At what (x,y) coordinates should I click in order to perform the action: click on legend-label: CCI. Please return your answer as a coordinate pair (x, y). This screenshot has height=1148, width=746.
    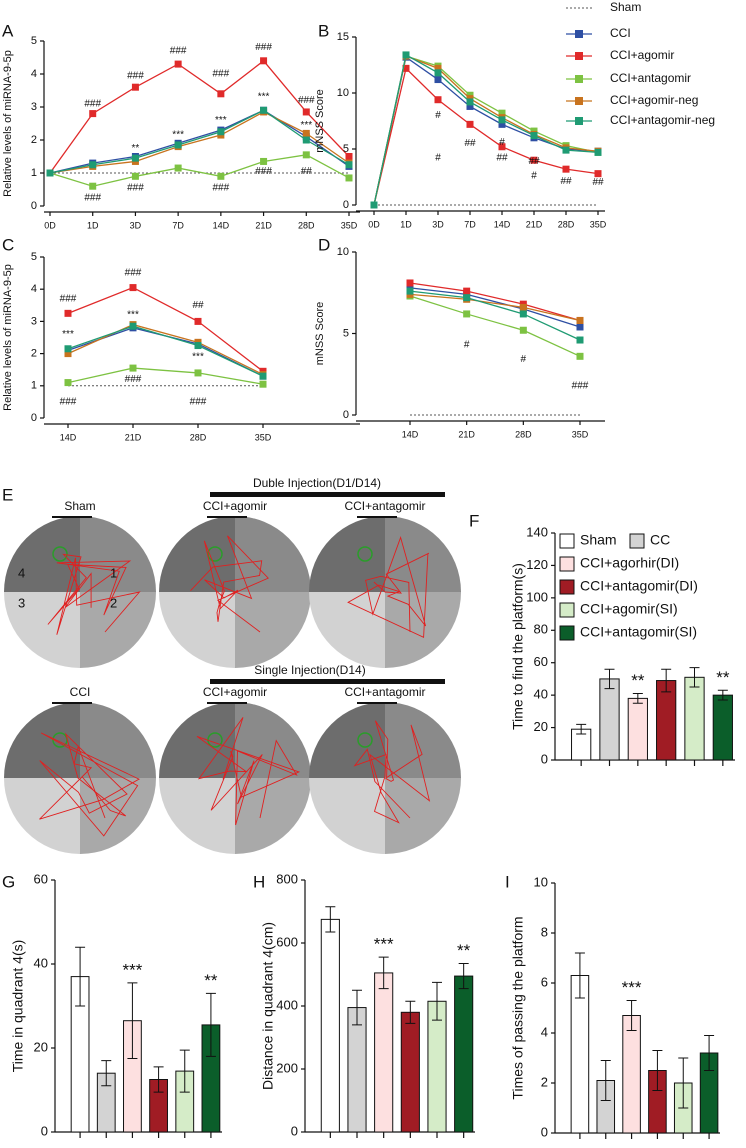
    Looking at the image, I should click on (620, 33).